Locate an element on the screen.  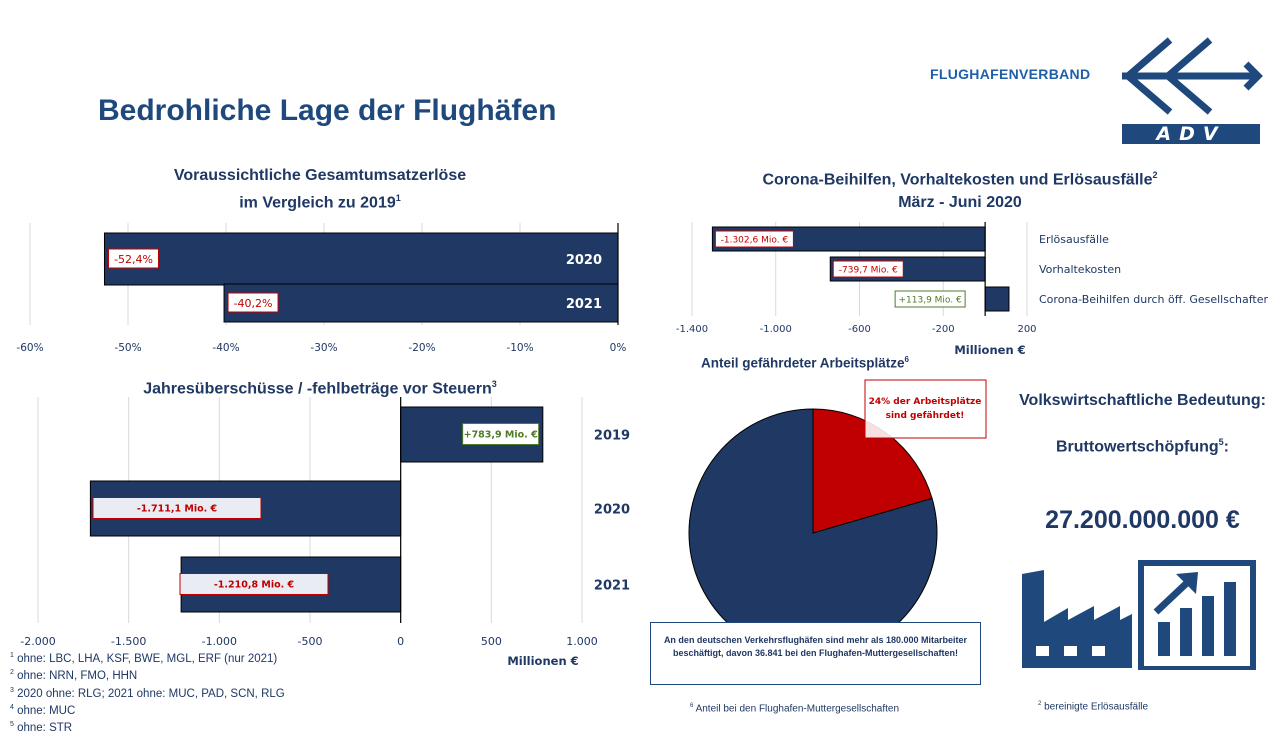
chart3-title-sup: 2 is located at coordinates (1155, 175).